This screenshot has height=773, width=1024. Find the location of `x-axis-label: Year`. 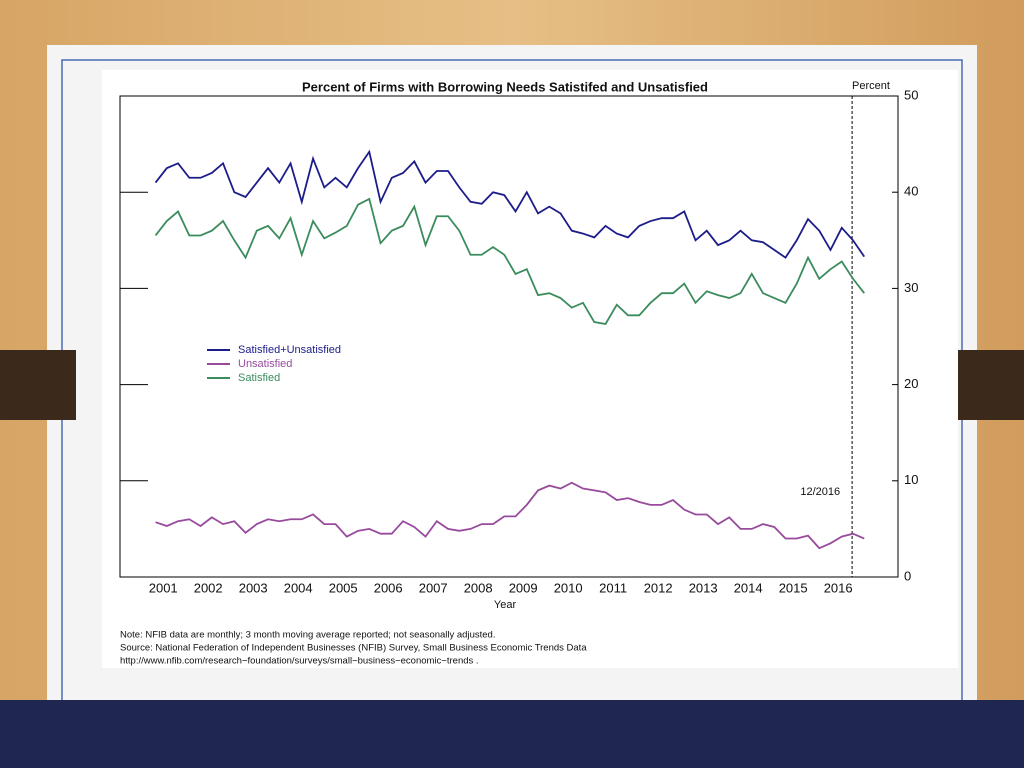

x-axis-label: Year is located at coordinates (505, 605).